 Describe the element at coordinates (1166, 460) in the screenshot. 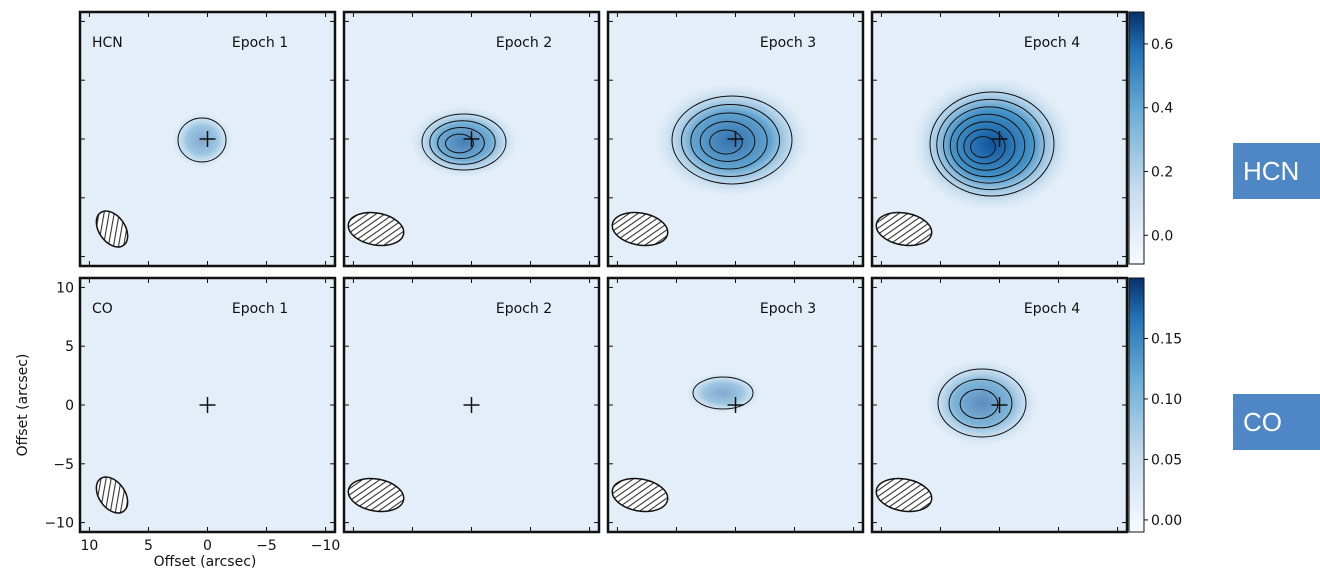

I see `colorbar-tick-label: 0.05` at that location.